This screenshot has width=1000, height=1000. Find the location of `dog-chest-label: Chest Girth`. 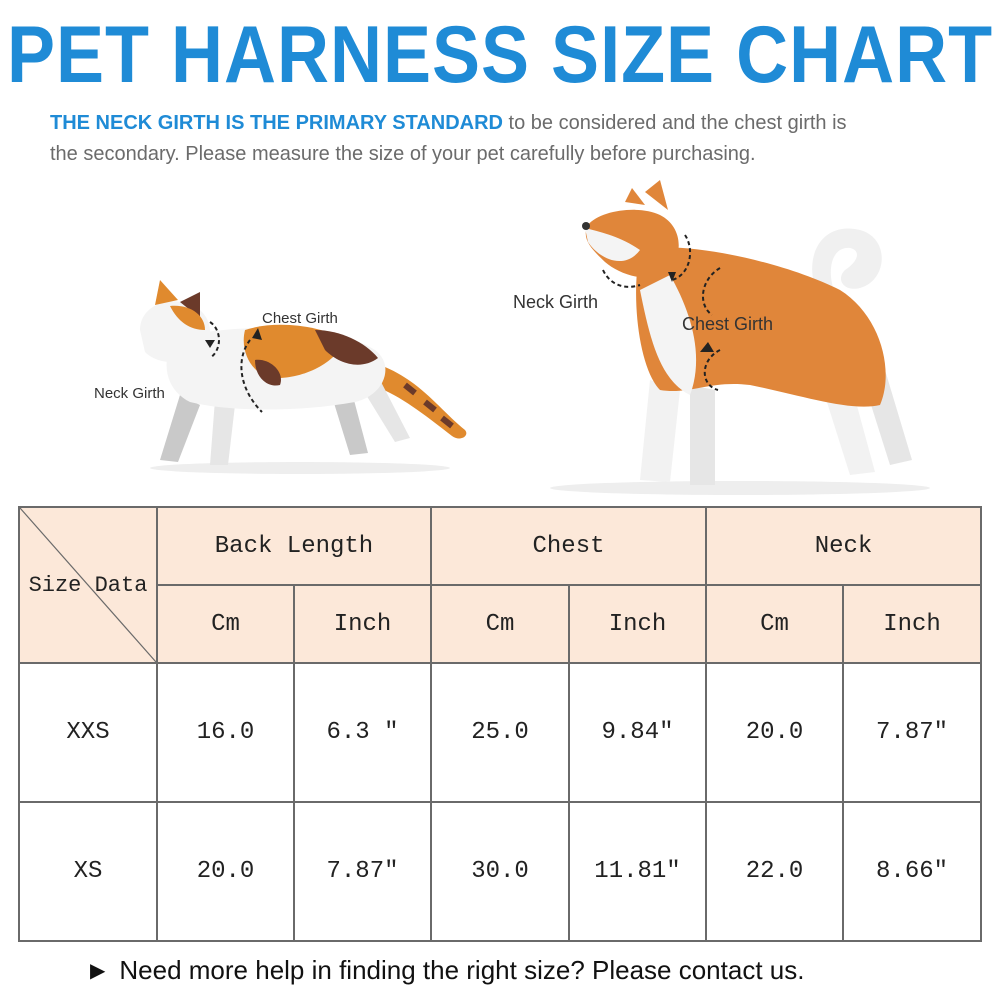

dog-chest-label: Chest Girth is located at coordinates (727, 324).